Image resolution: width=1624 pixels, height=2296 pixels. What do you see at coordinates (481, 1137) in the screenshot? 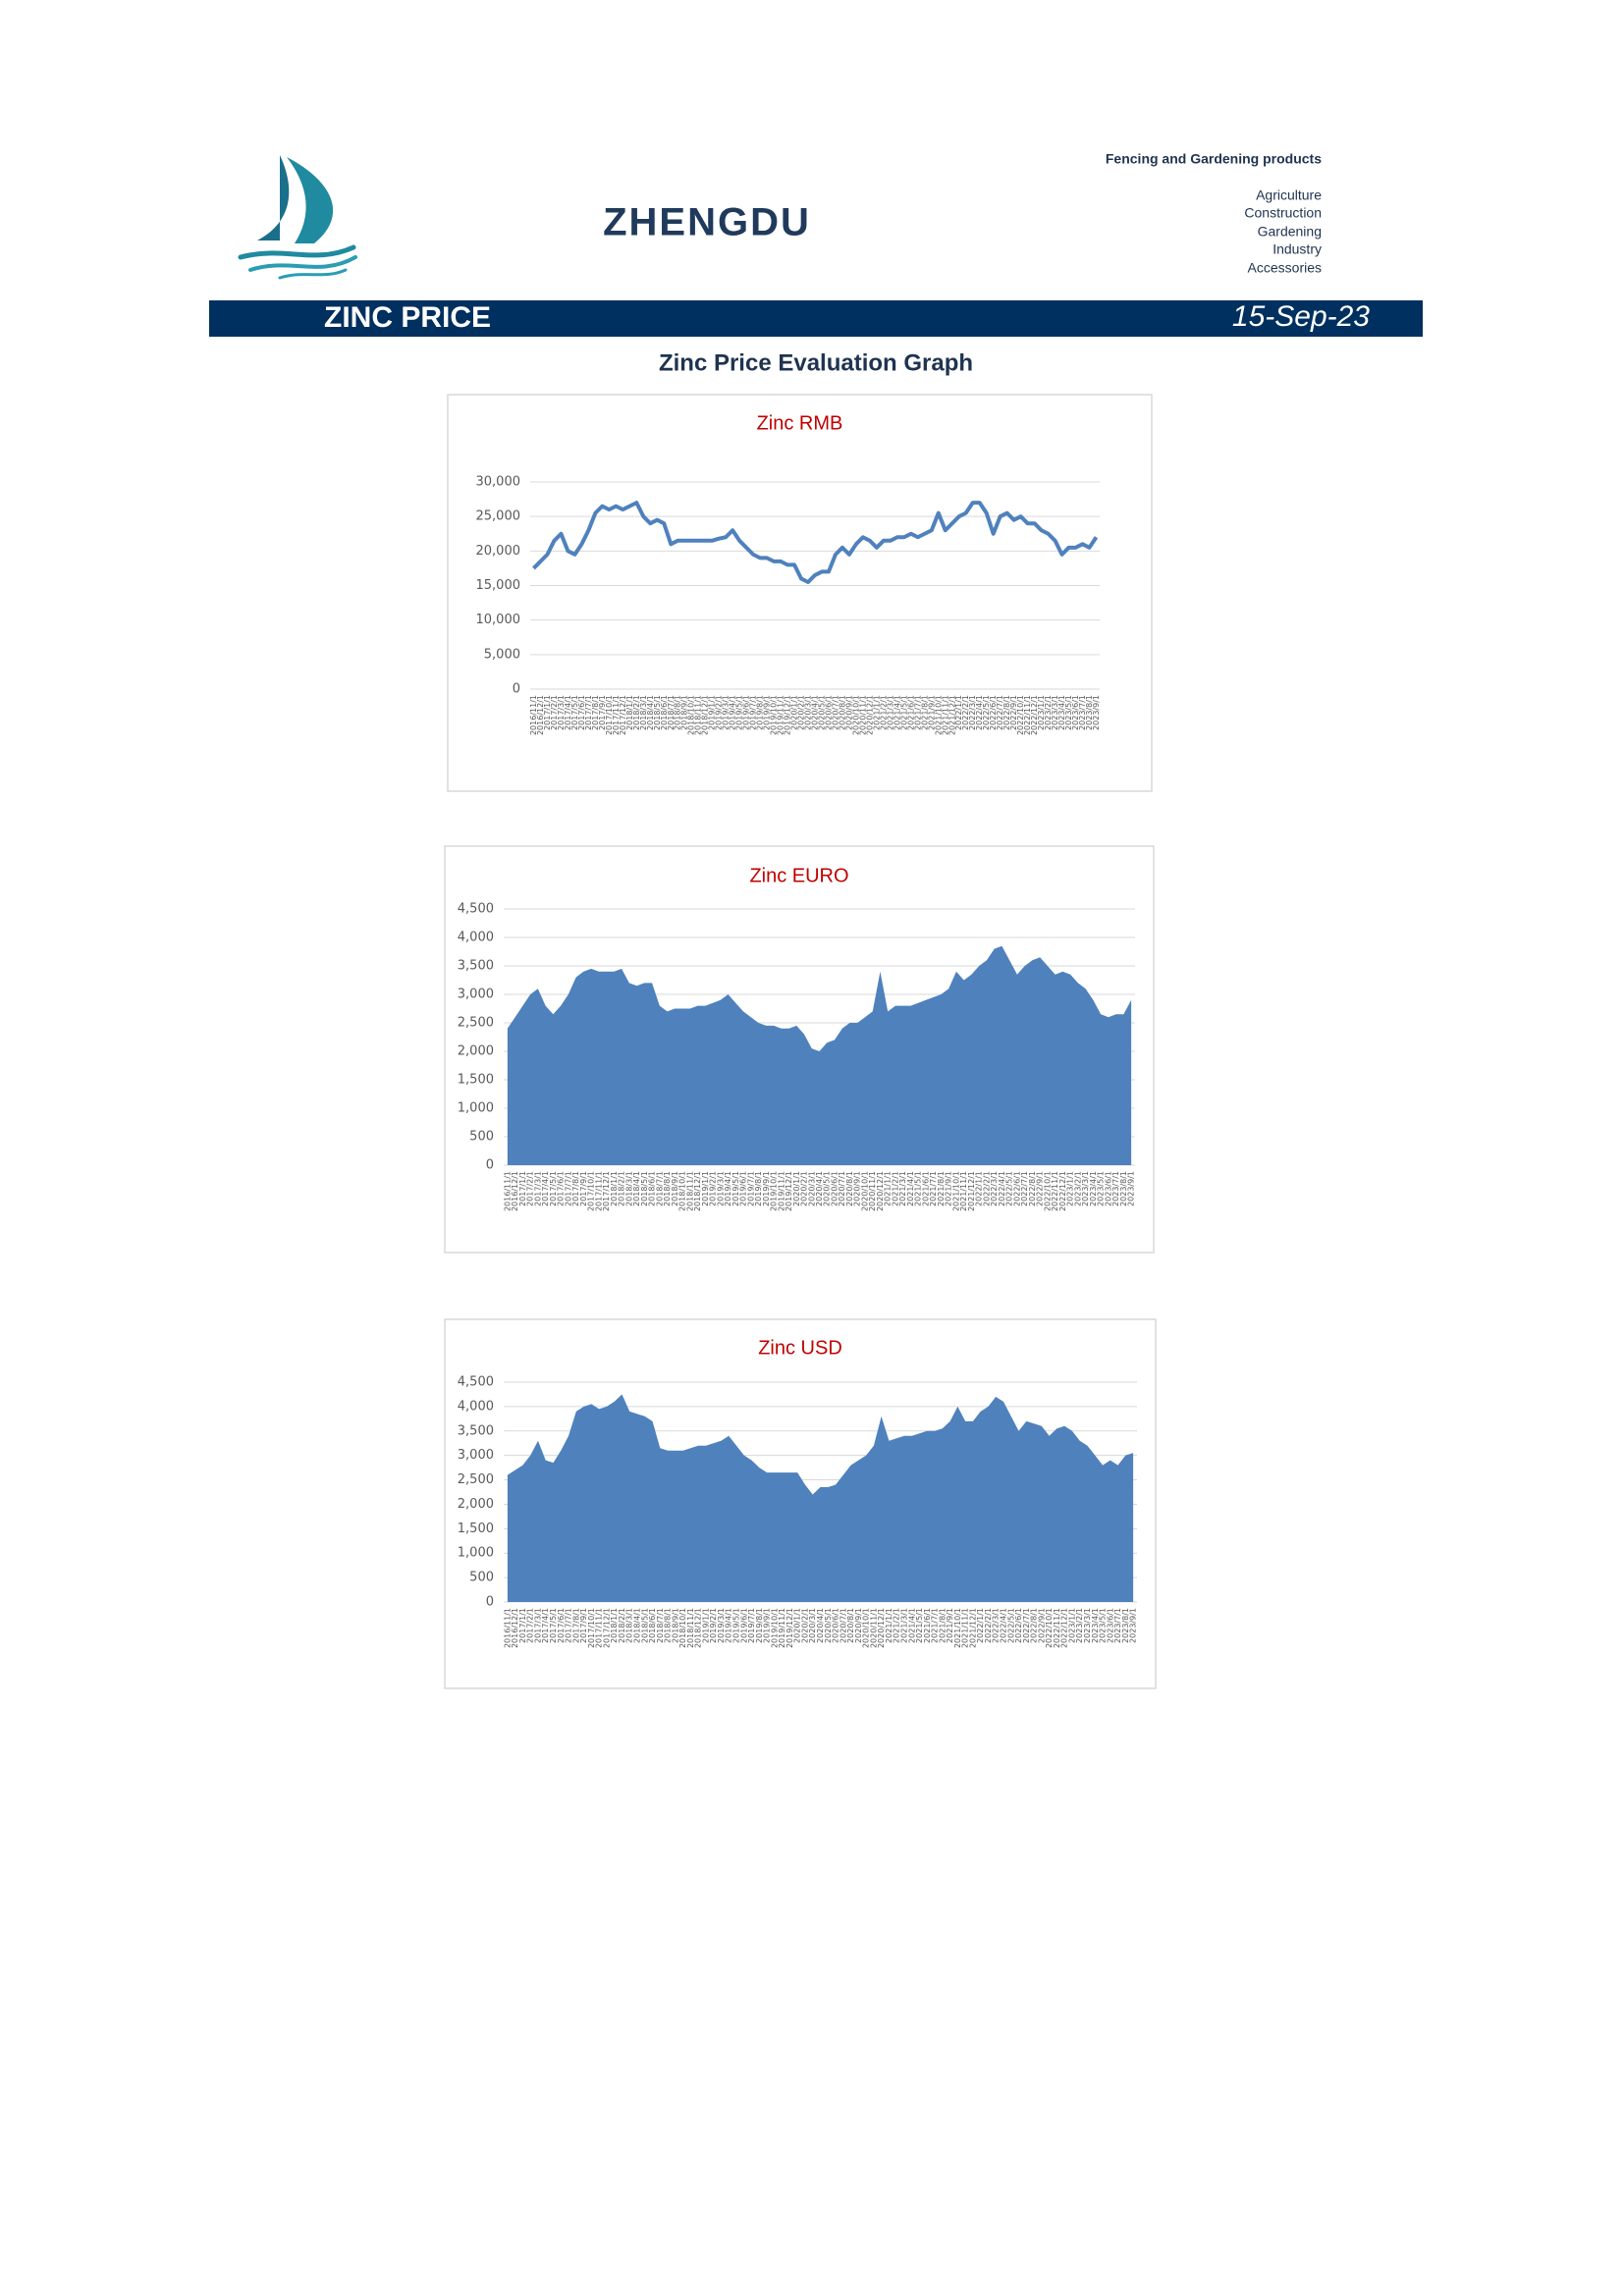
I see `y-tick-label: 500` at bounding box center [481, 1137].